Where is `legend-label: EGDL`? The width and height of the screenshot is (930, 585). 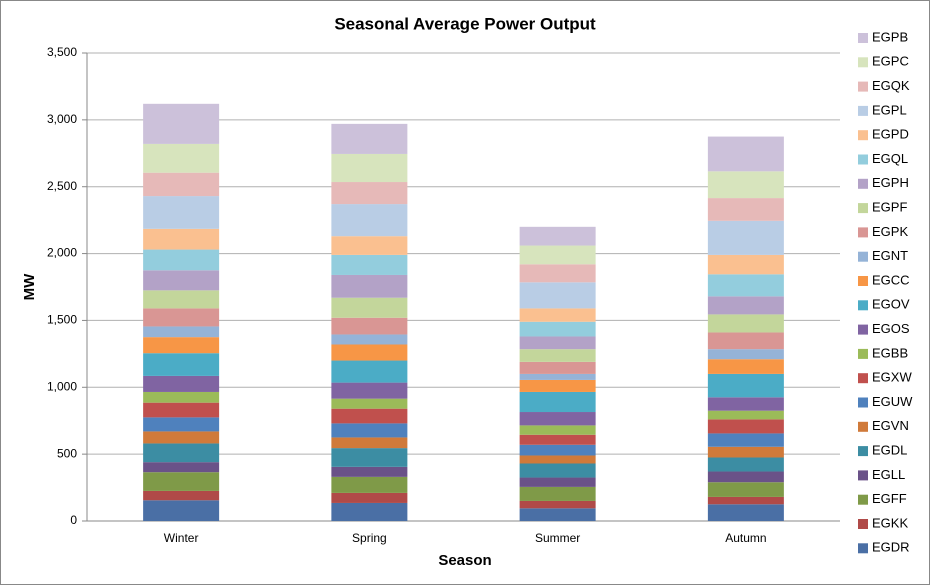 legend-label: EGDL is located at coordinates (889, 450).